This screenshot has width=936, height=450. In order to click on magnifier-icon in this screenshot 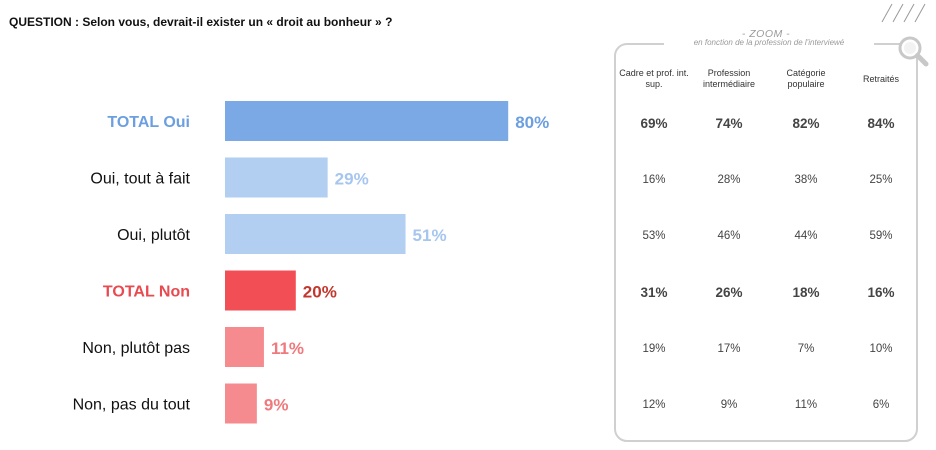, I will do `click(913, 51)`.